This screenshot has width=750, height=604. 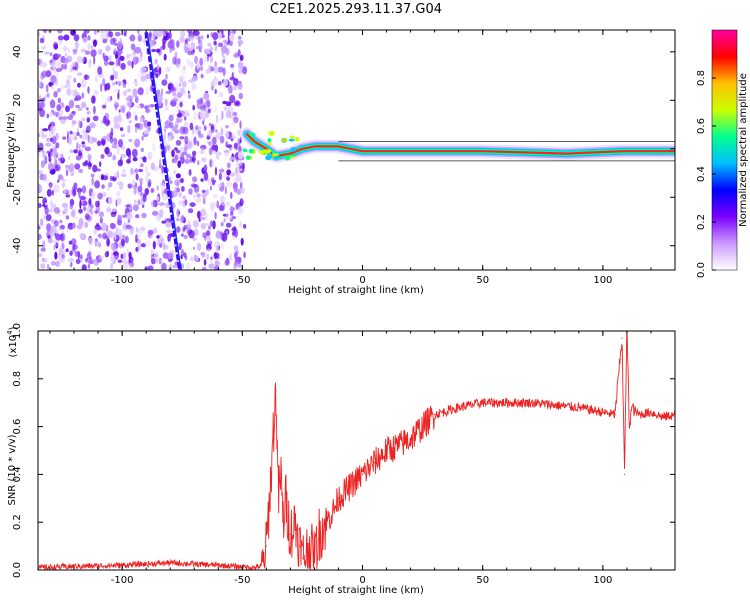 I want to click on heatmap-xlabel: Height of straight line (km), so click(x=356, y=290).